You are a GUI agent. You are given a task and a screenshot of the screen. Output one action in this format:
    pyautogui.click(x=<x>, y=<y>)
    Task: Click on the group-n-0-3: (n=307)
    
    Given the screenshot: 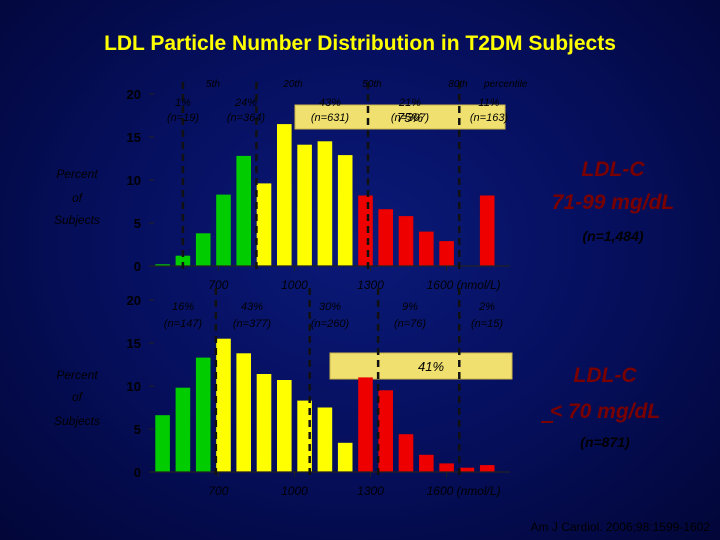 What is the action you would take?
    pyautogui.click(x=410, y=118)
    